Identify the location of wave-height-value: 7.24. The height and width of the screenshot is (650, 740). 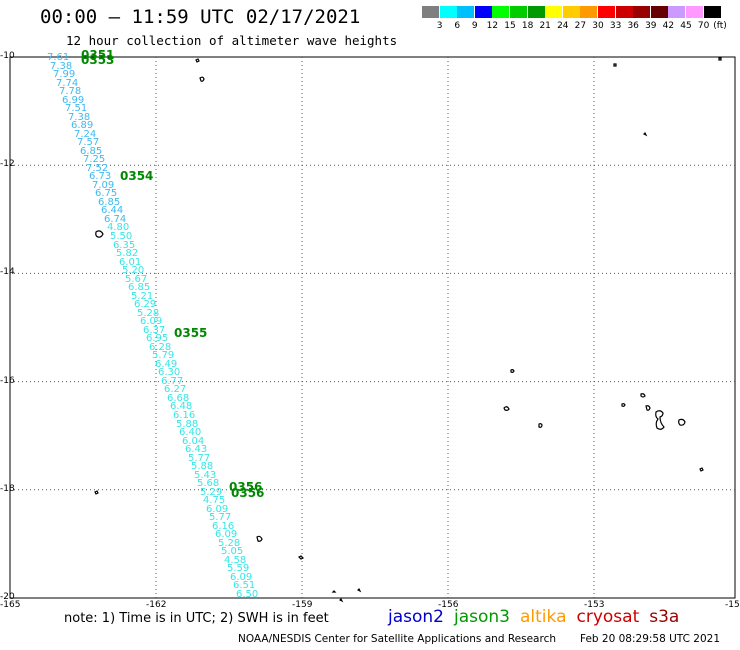
(85, 134).